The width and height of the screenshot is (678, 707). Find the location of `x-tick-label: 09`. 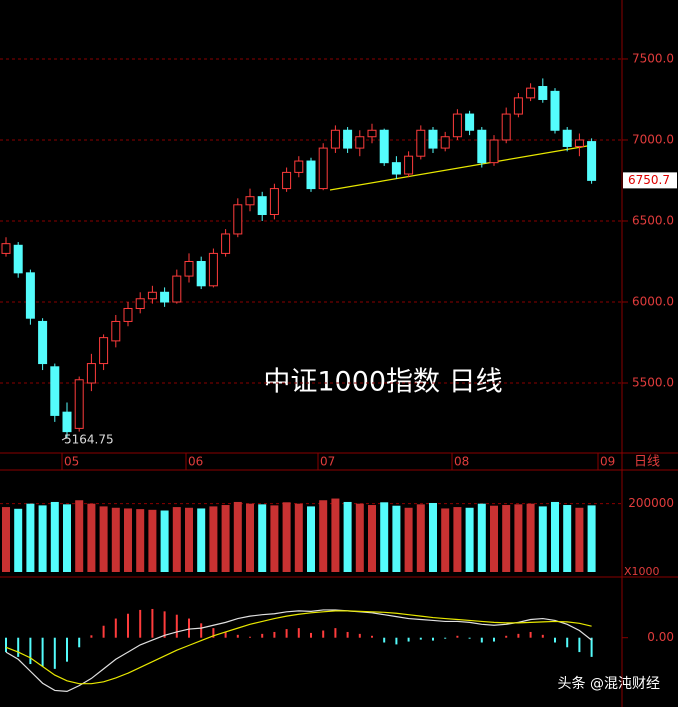

x-tick-label: 09 is located at coordinates (607, 462).